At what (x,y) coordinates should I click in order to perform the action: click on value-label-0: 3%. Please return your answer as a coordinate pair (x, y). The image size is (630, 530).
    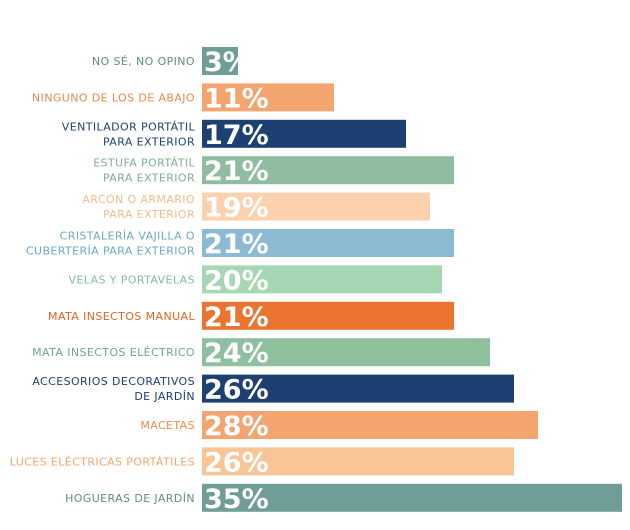
    Looking at the image, I should click on (227, 62).